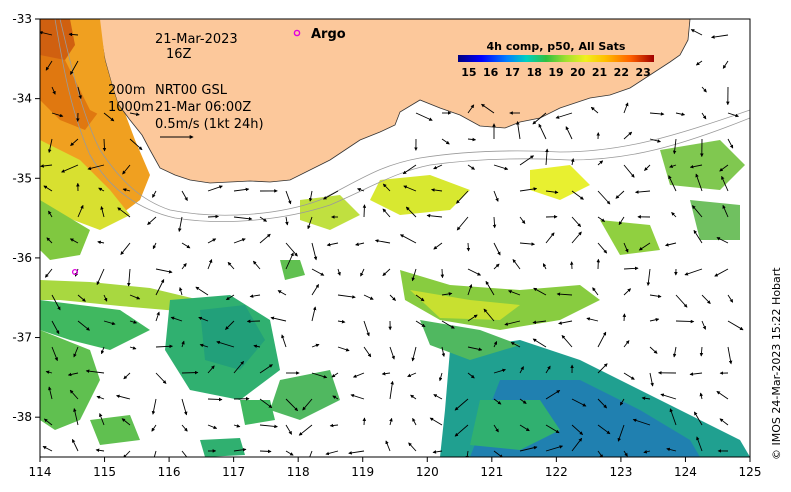  I want to click on argo-label: Argo, so click(328, 34).